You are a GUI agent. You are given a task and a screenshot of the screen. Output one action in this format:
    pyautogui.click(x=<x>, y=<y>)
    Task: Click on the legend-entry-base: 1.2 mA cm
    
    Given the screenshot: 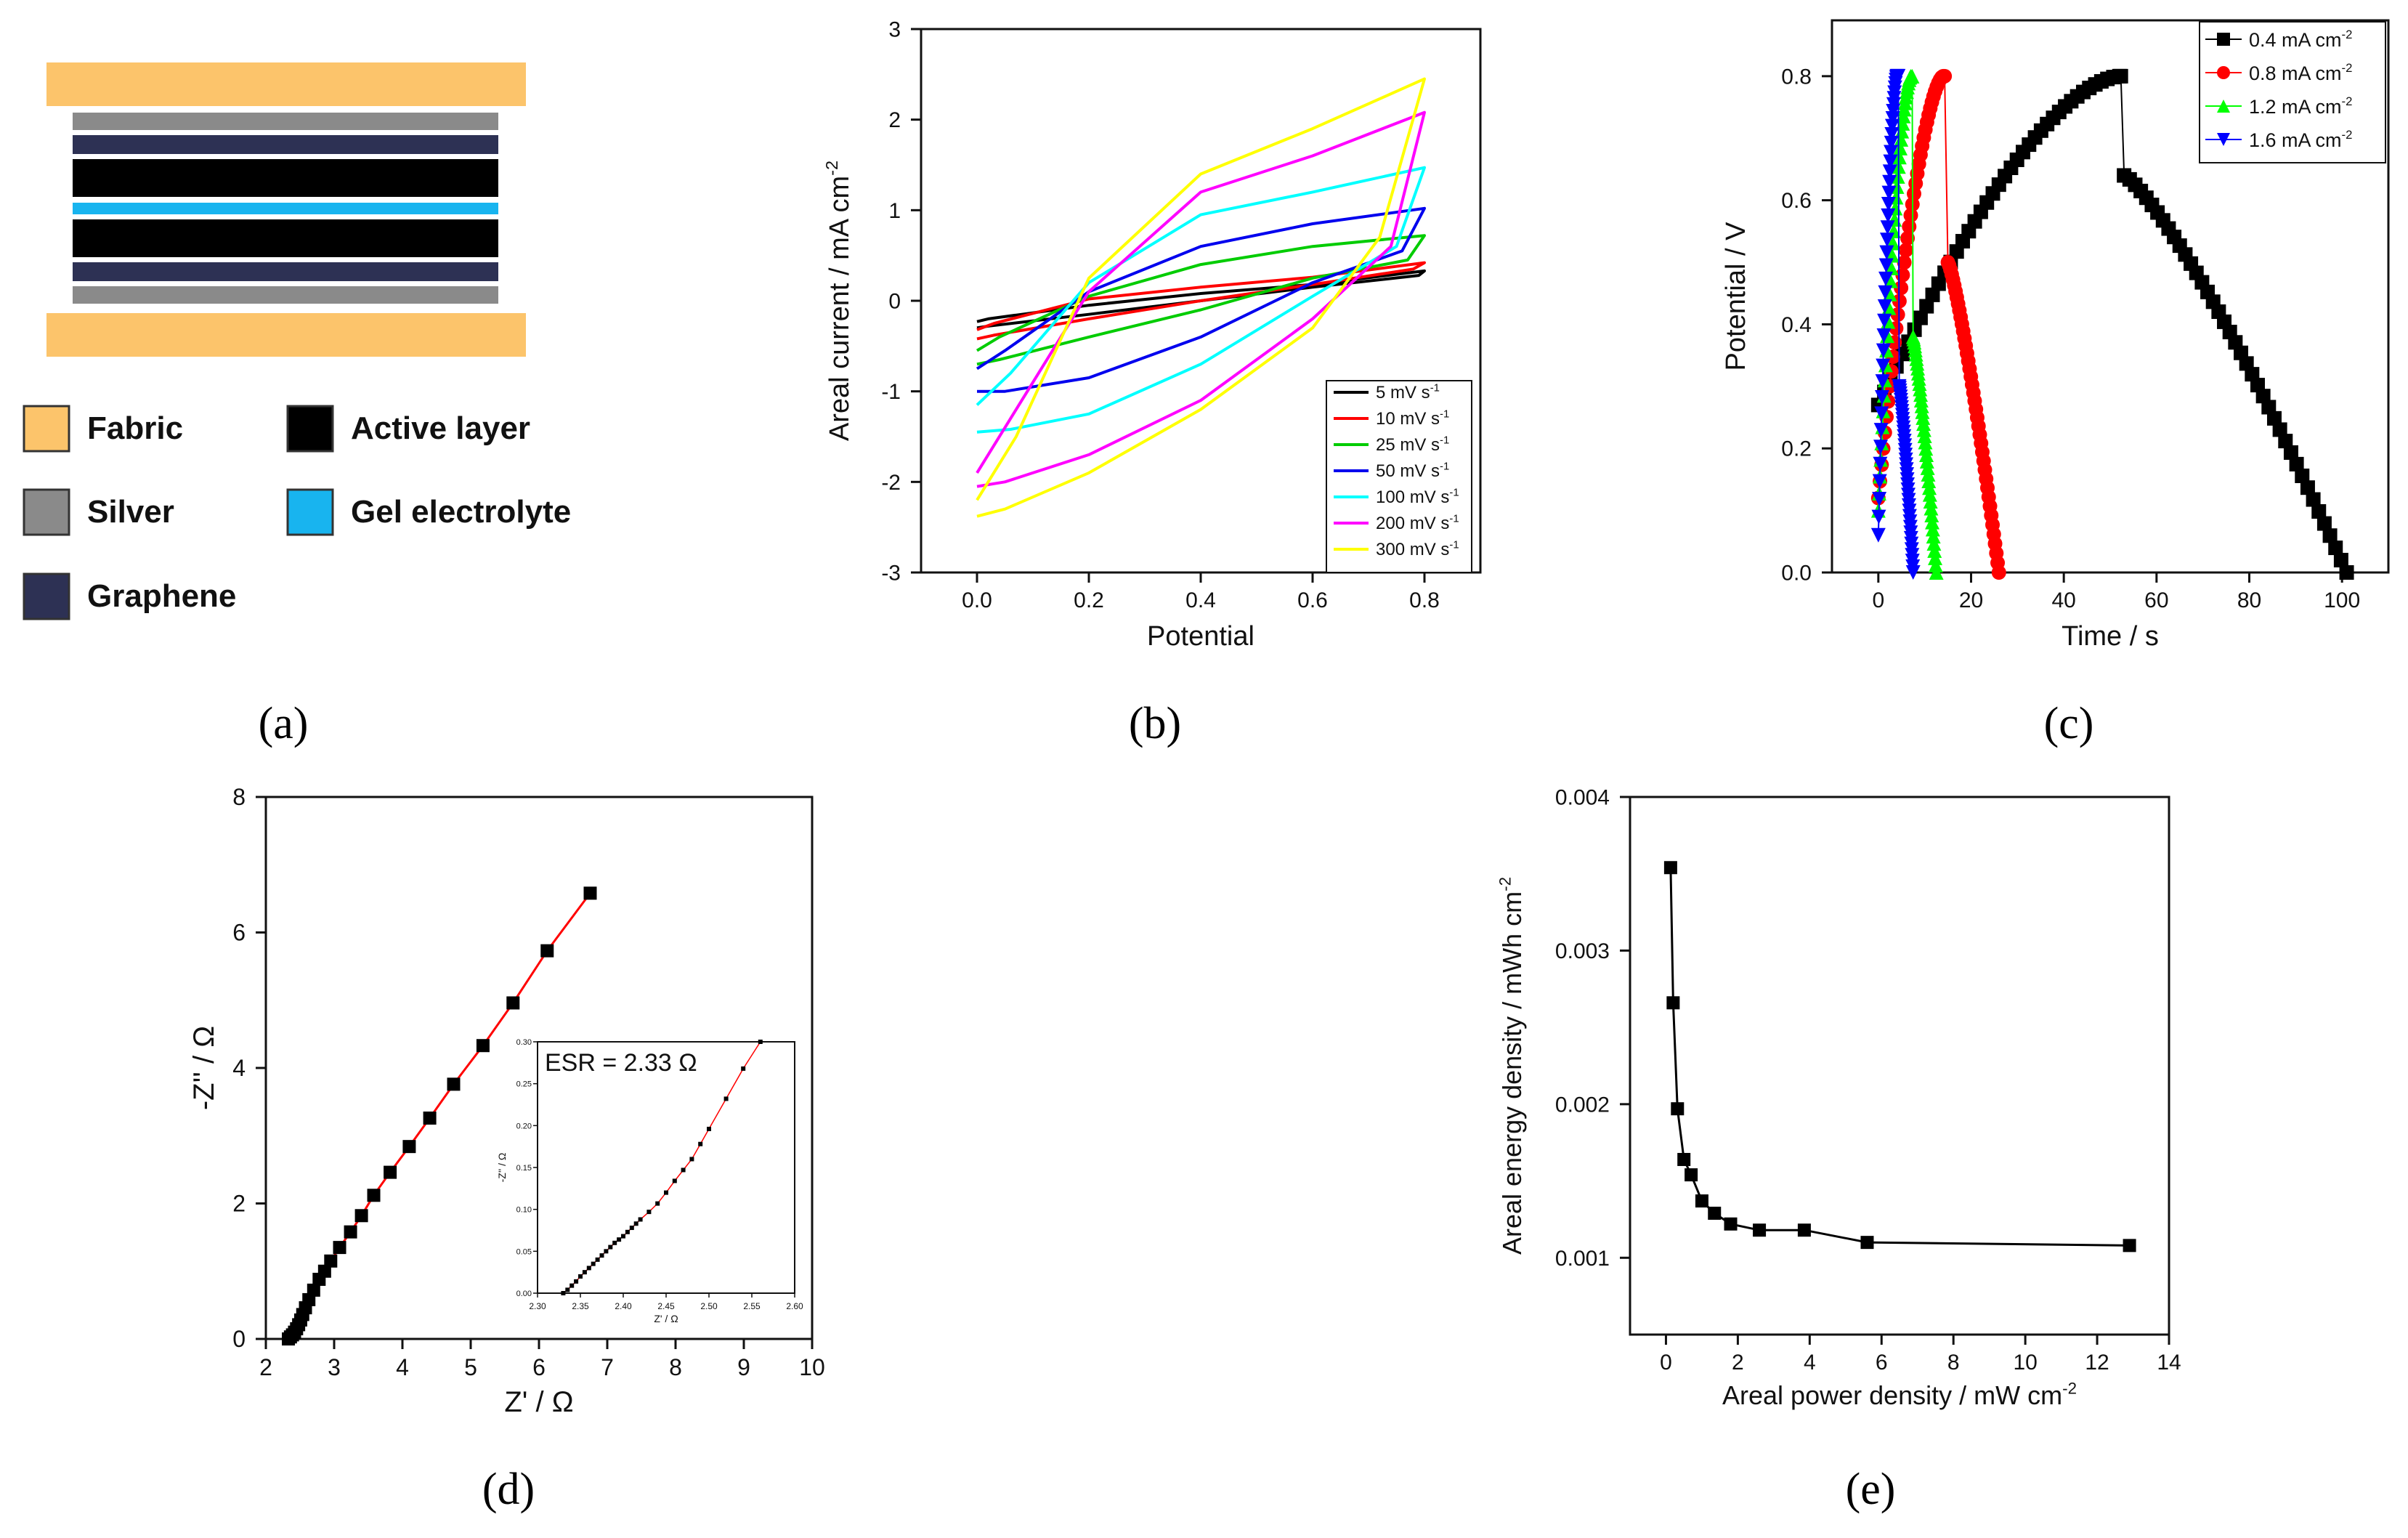 What is the action you would take?
    pyautogui.click(x=2295, y=107)
    